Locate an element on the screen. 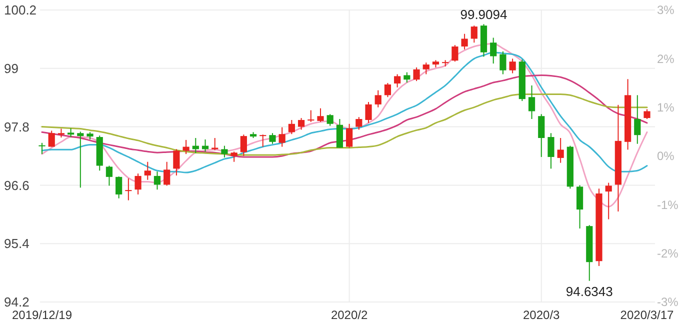 Image resolution: width=680 pixels, height=326 pixels. y2-tick-label: 0% is located at coordinates (666, 156).